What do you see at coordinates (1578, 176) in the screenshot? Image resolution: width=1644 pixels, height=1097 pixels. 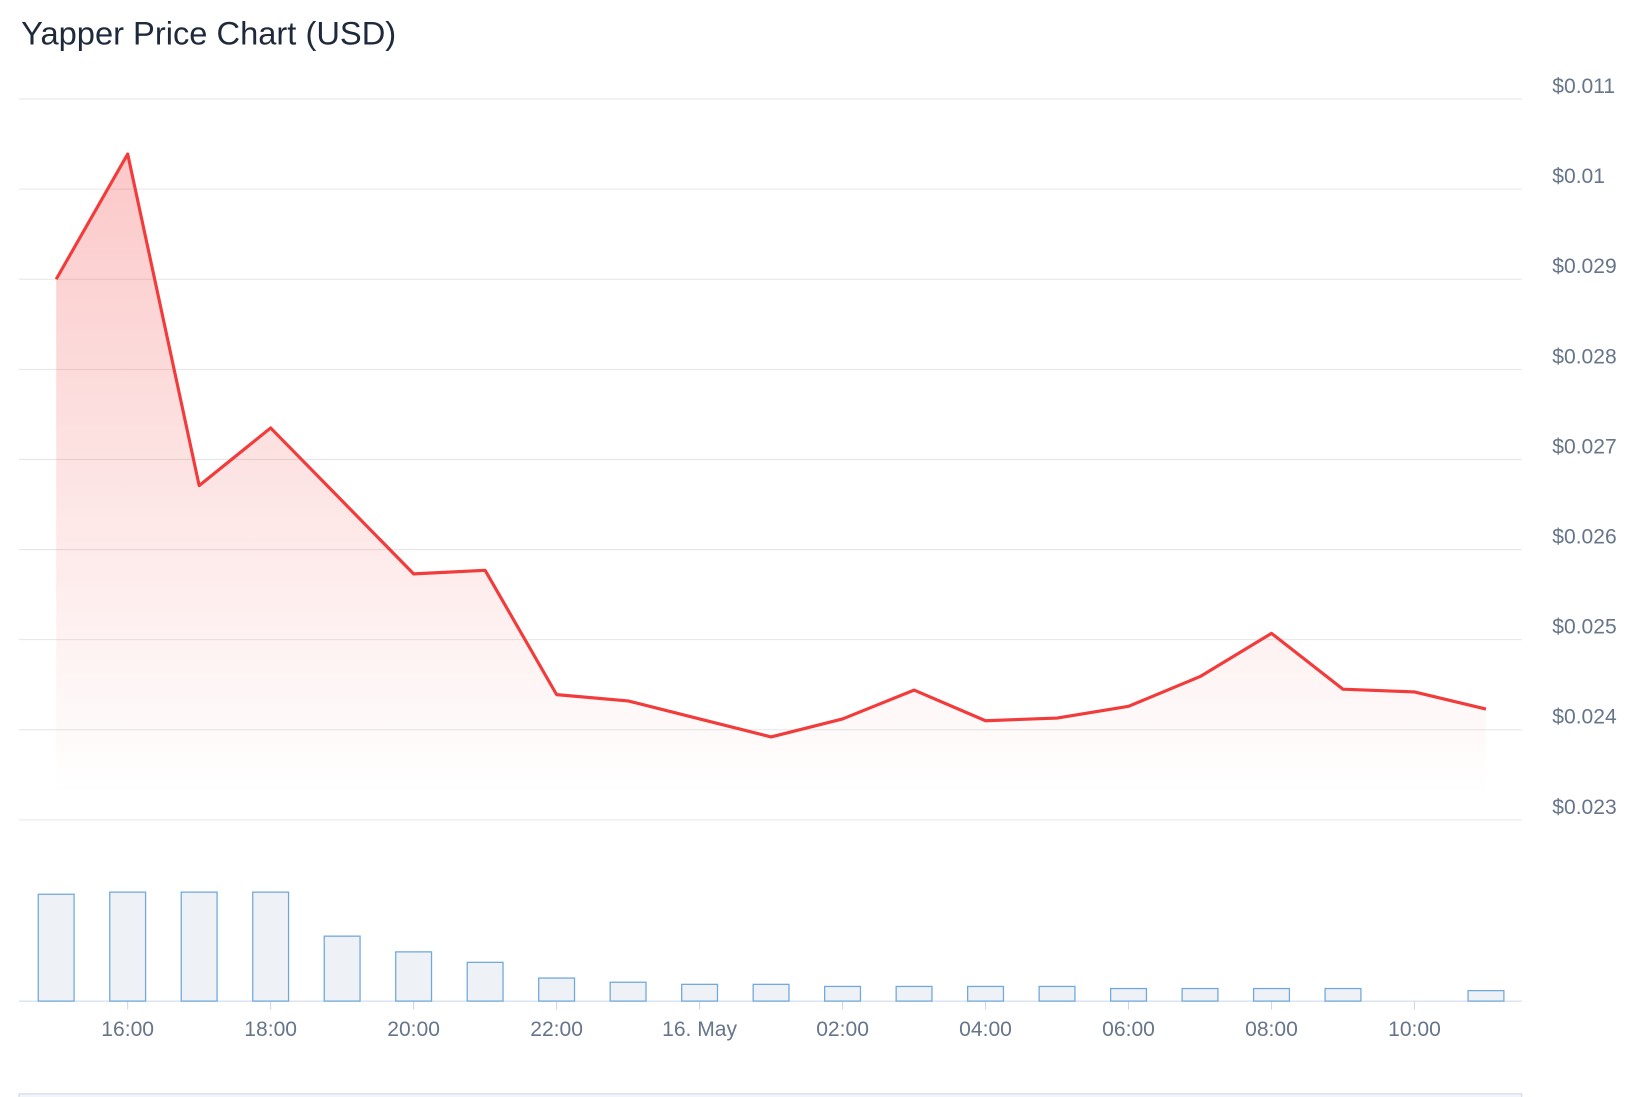 I see `y-tick-label: $0.01` at bounding box center [1578, 176].